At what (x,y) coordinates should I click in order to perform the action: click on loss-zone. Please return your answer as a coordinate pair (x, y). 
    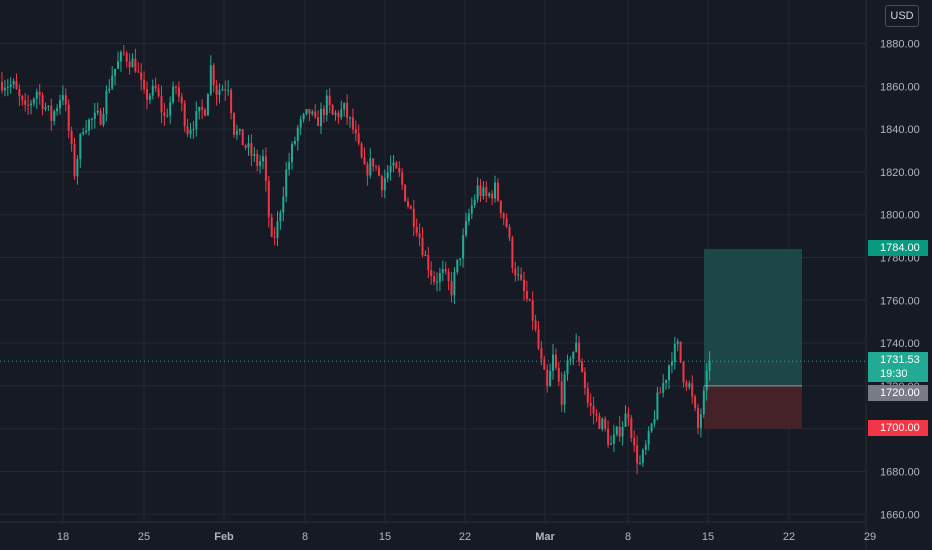
    Looking at the image, I should click on (753, 407).